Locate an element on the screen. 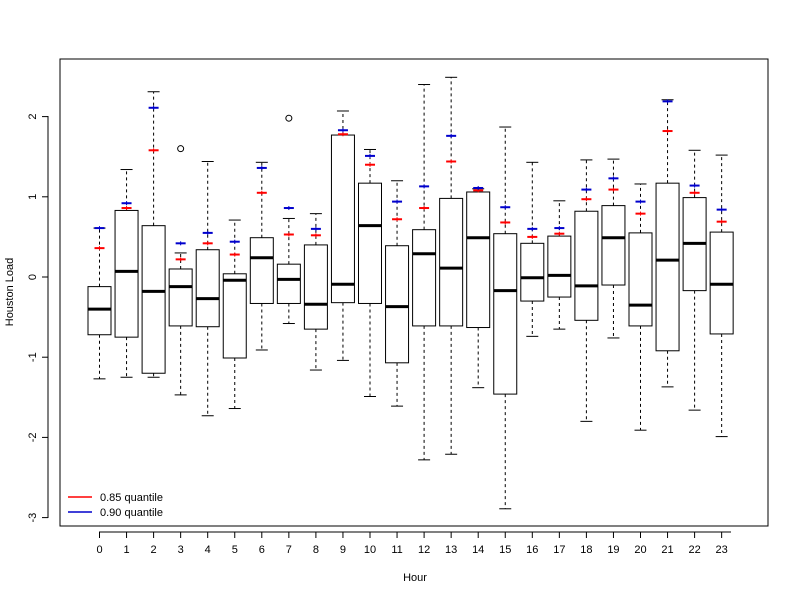 The height and width of the screenshot is (600, 800). x-tick-label: 13 is located at coordinates (451, 550).